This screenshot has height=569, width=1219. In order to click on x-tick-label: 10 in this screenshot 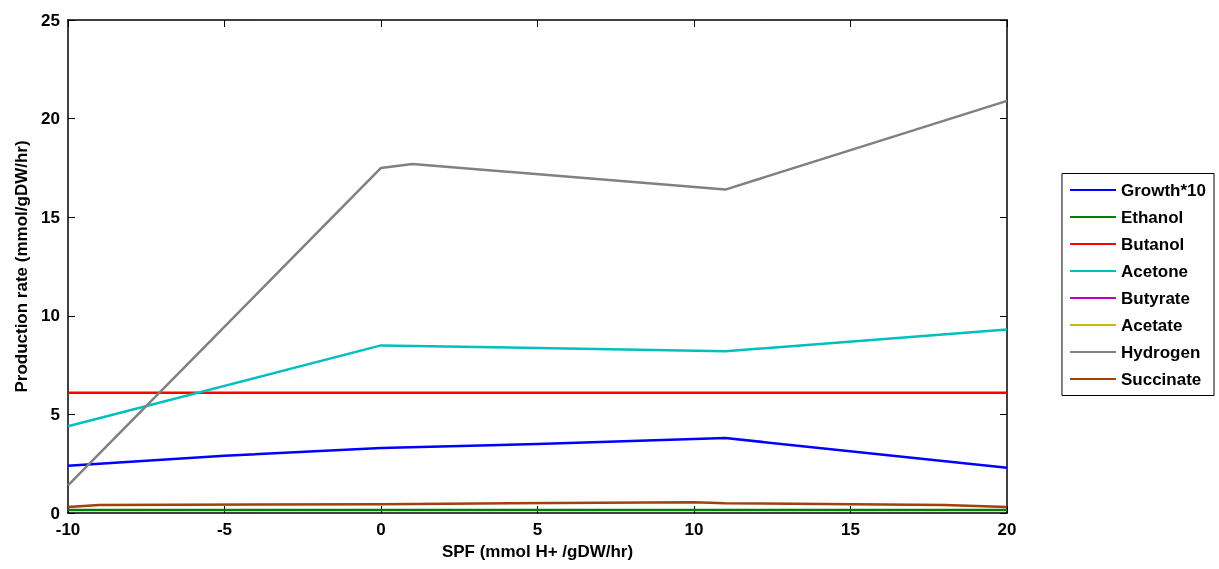, I will do `click(694, 529)`.